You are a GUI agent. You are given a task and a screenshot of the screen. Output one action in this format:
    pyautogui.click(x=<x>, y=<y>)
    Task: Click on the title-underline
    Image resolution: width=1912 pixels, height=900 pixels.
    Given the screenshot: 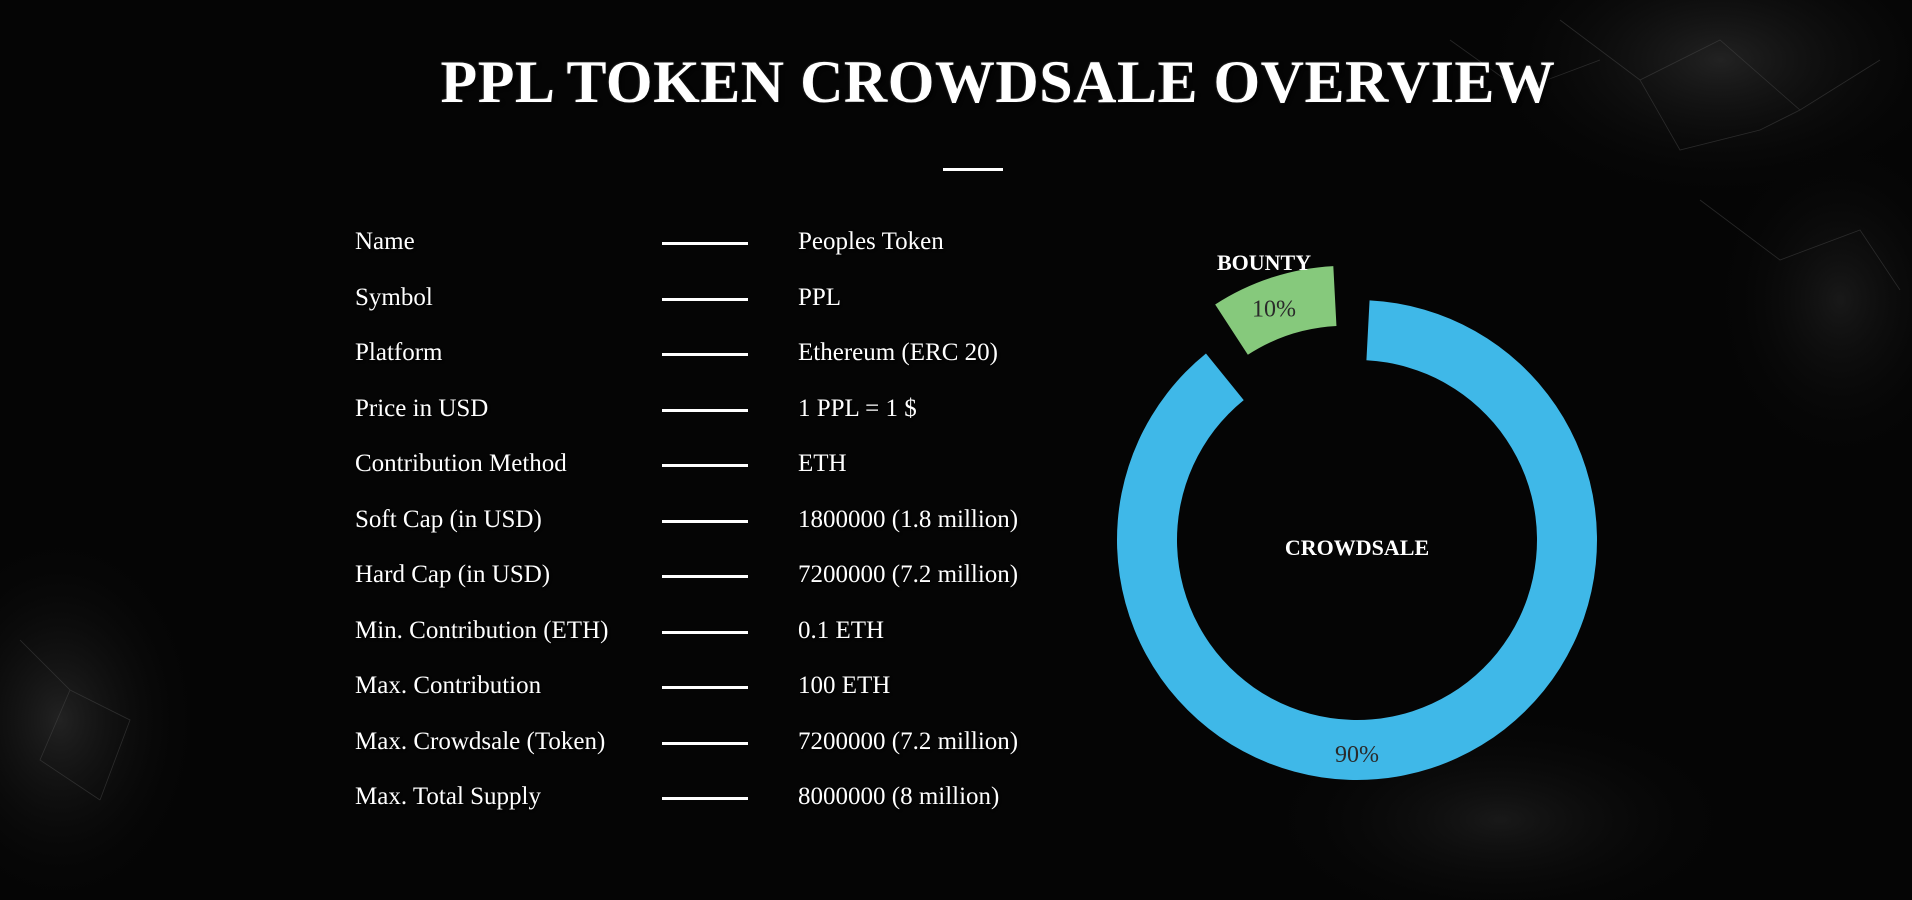 What is the action you would take?
    pyautogui.click(x=973, y=169)
    